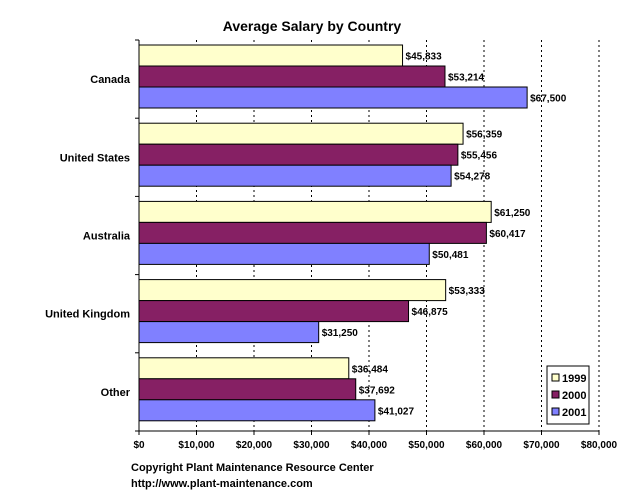 The height and width of the screenshot is (502, 624). I want to click on data-label: $55,456, so click(479, 156).